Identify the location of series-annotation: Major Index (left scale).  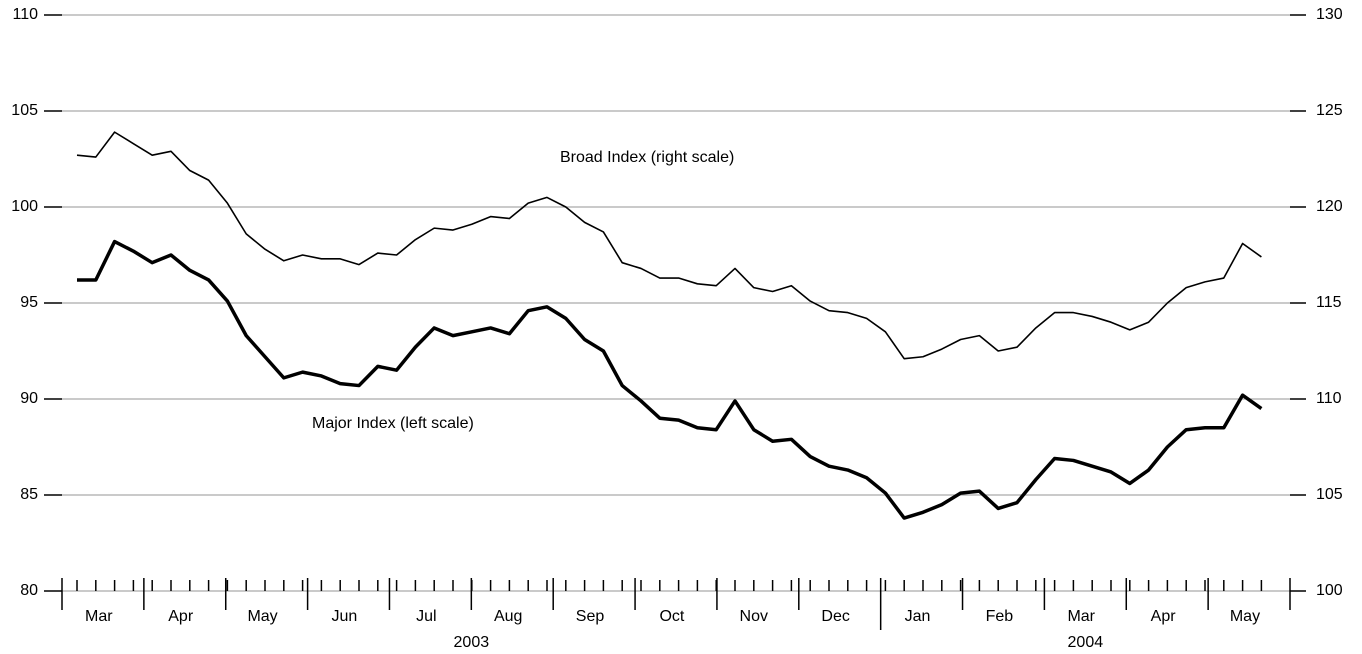
(393, 423).